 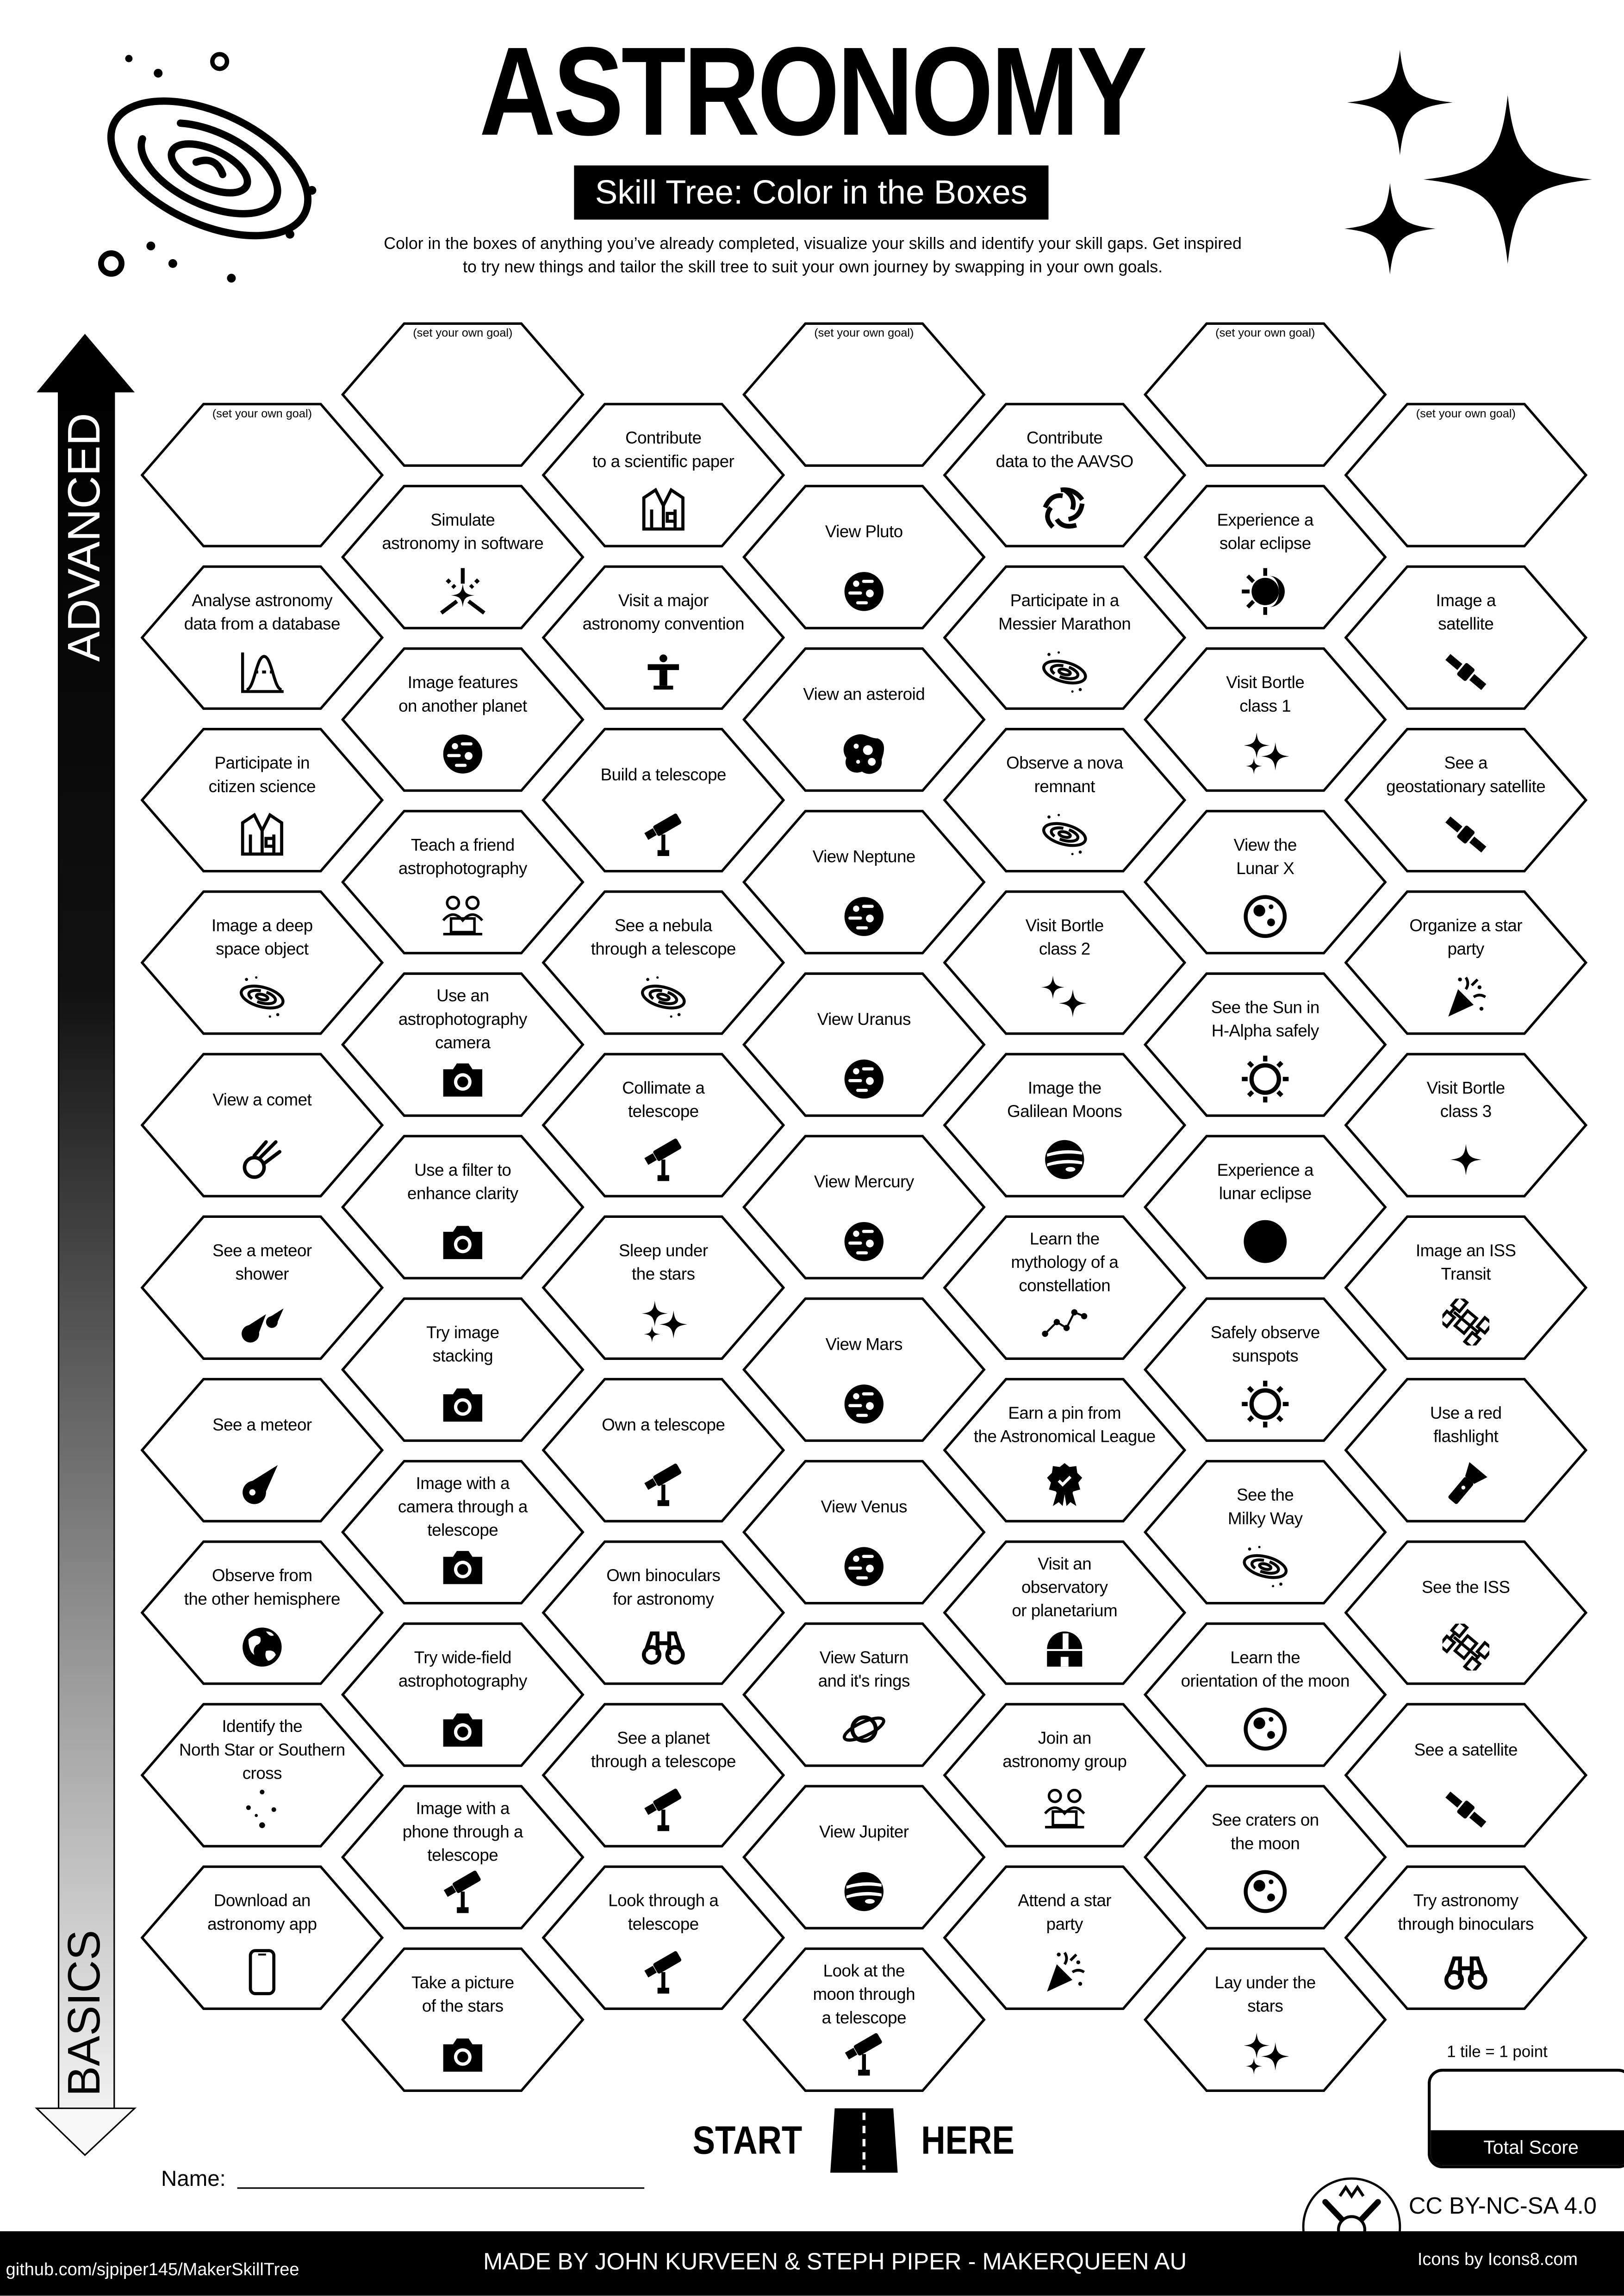 I want to click on skill-tile: Experience a lunar eclipse, so click(x=1265, y=1207).